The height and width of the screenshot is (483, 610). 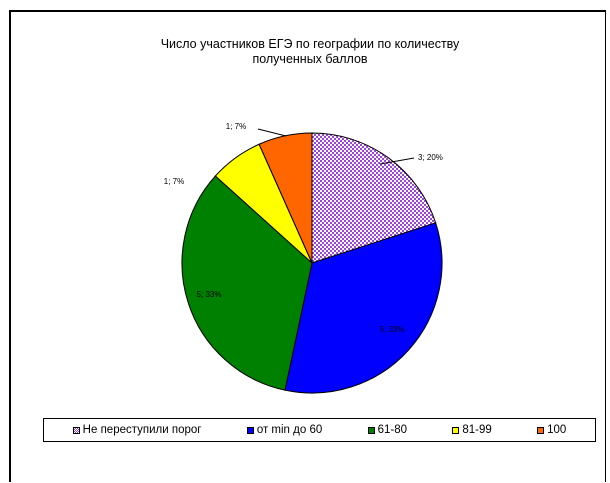 I want to click on legend-label-81-99: 81-99, so click(x=477, y=430).